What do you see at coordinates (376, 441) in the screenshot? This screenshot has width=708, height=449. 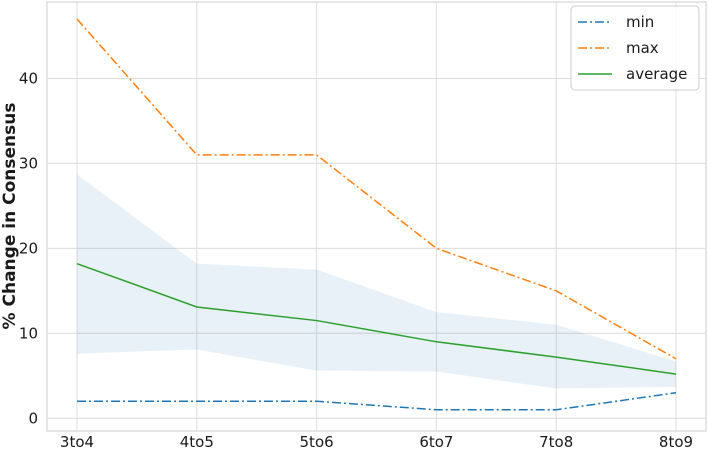 I see `x-tick-labels: 3to4 4to5 5to6 6to7 7to8 8to9` at bounding box center [376, 441].